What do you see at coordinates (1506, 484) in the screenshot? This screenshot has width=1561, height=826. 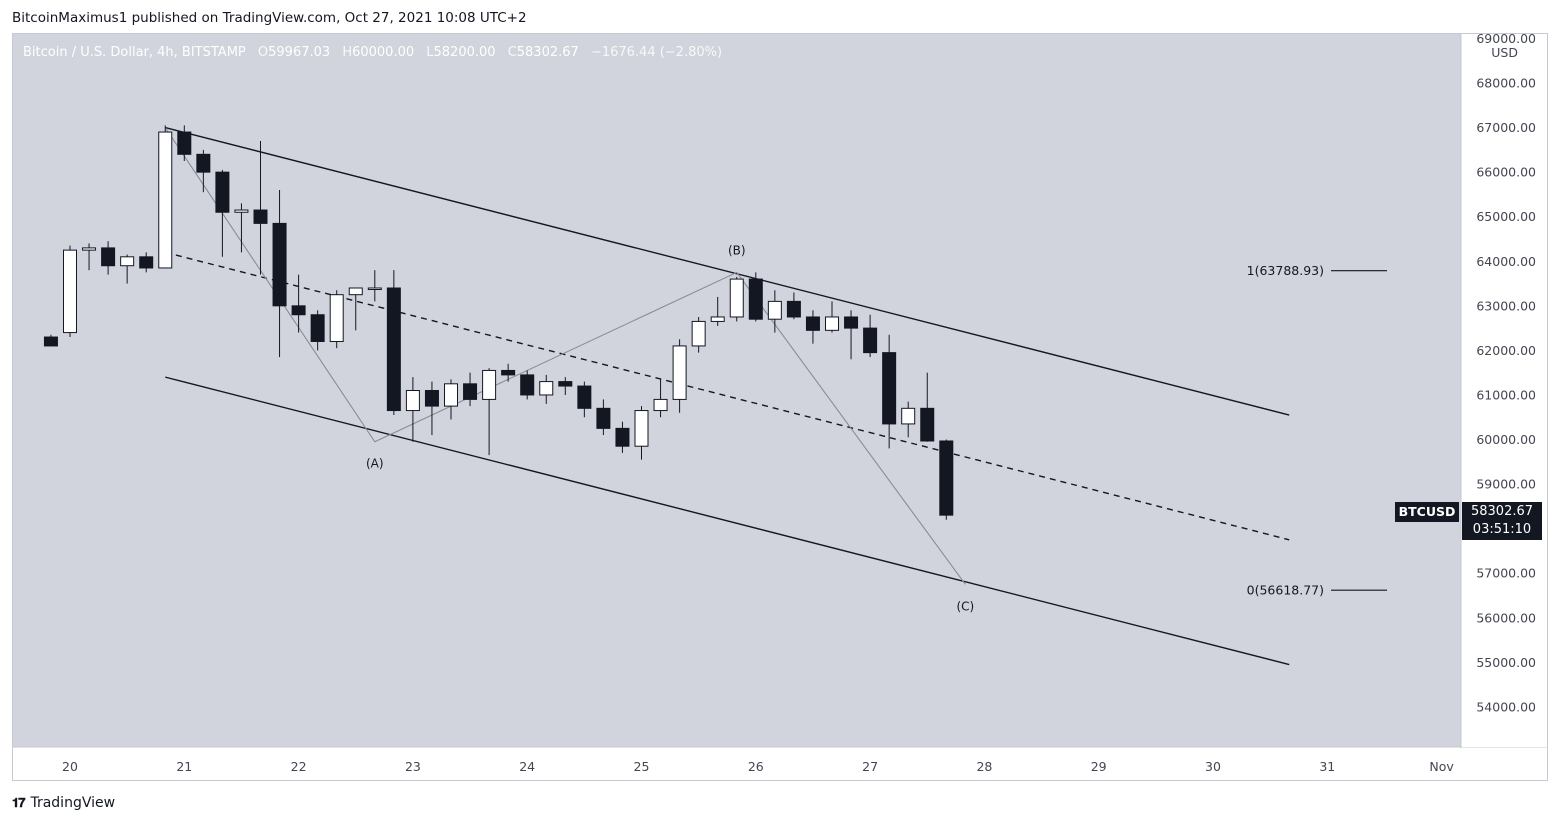 I see `price-tick-label: 59000.00` at bounding box center [1506, 484].